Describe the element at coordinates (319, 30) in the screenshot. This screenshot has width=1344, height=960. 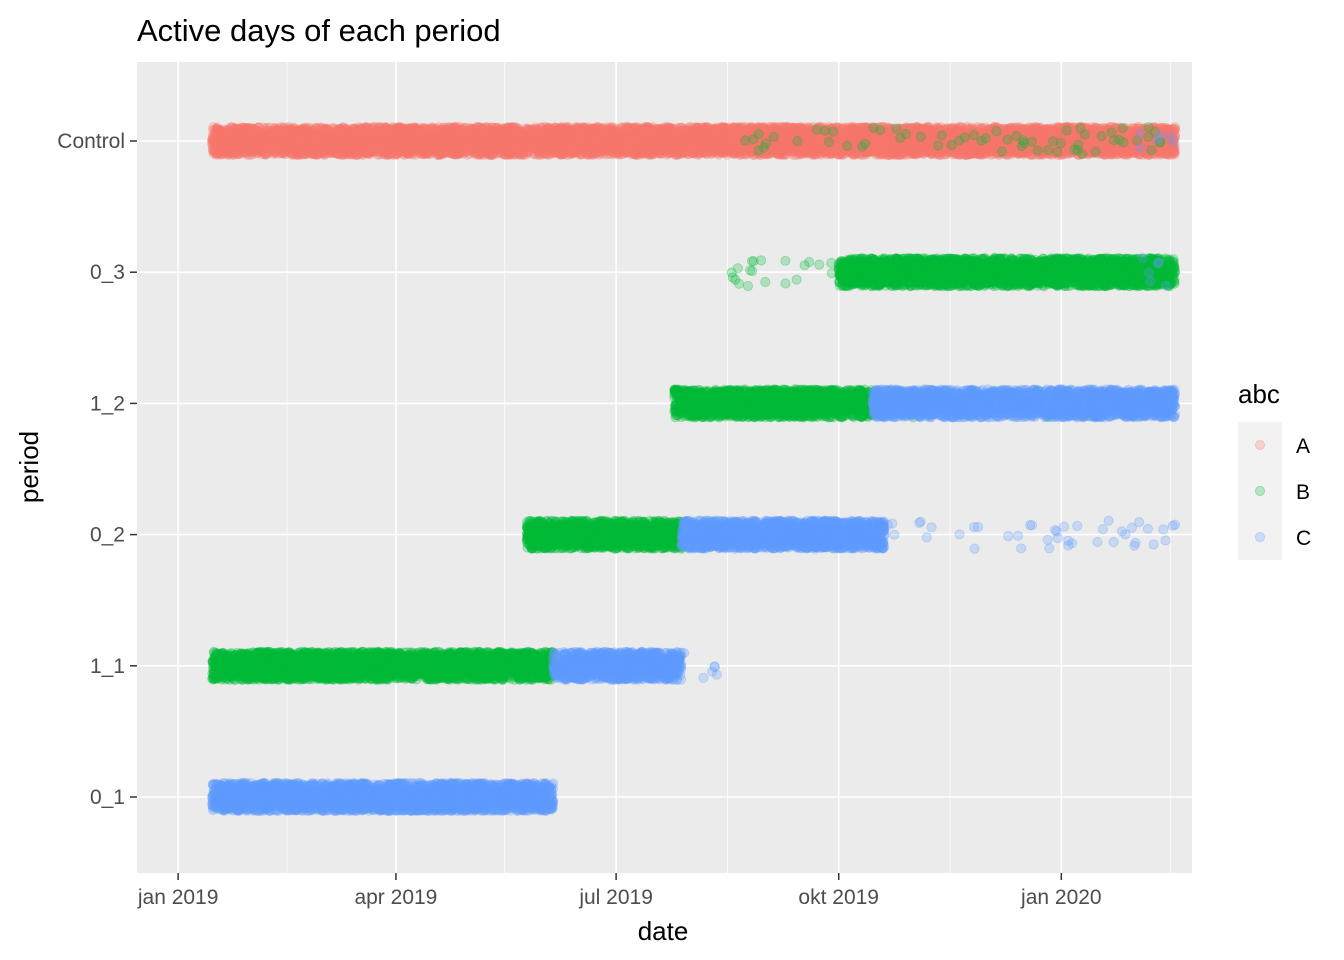
I see `chart-title: Active days of each period` at that location.